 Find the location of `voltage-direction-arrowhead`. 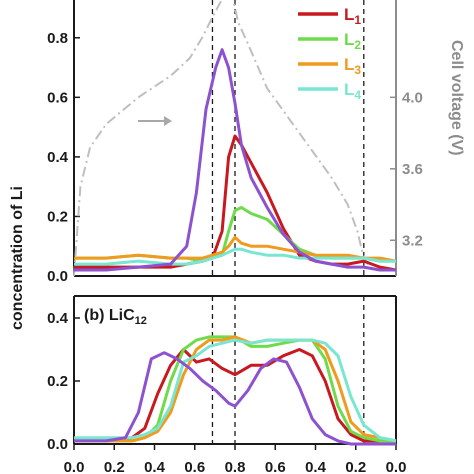

voltage-direction-arrowhead is located at coordinates (168, 121).